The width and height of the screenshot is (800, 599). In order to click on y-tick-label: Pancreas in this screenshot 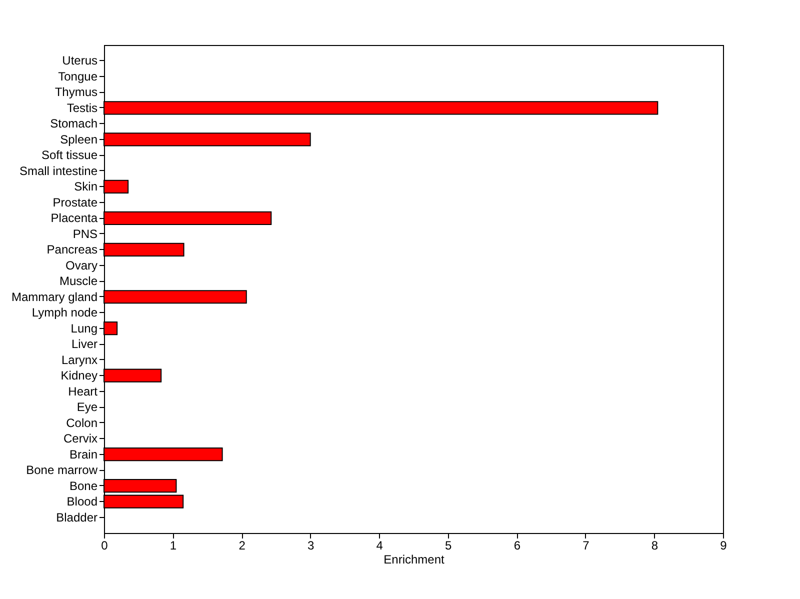, I will do `click(72, 249)`.